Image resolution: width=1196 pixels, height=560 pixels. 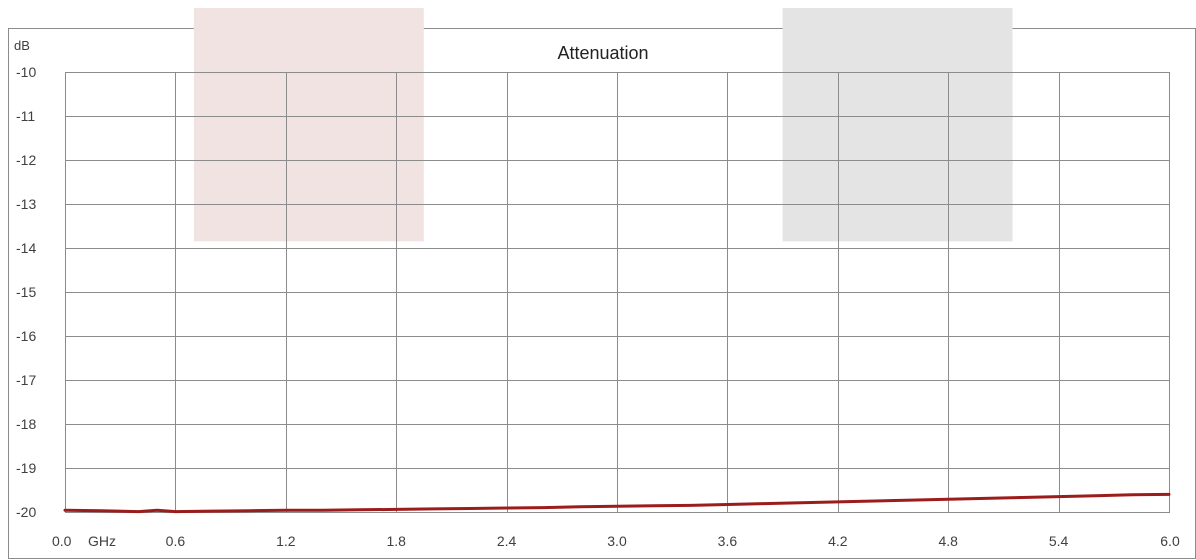 I want to click on x-tick-label: 2.4, so click(x=507, y=541).